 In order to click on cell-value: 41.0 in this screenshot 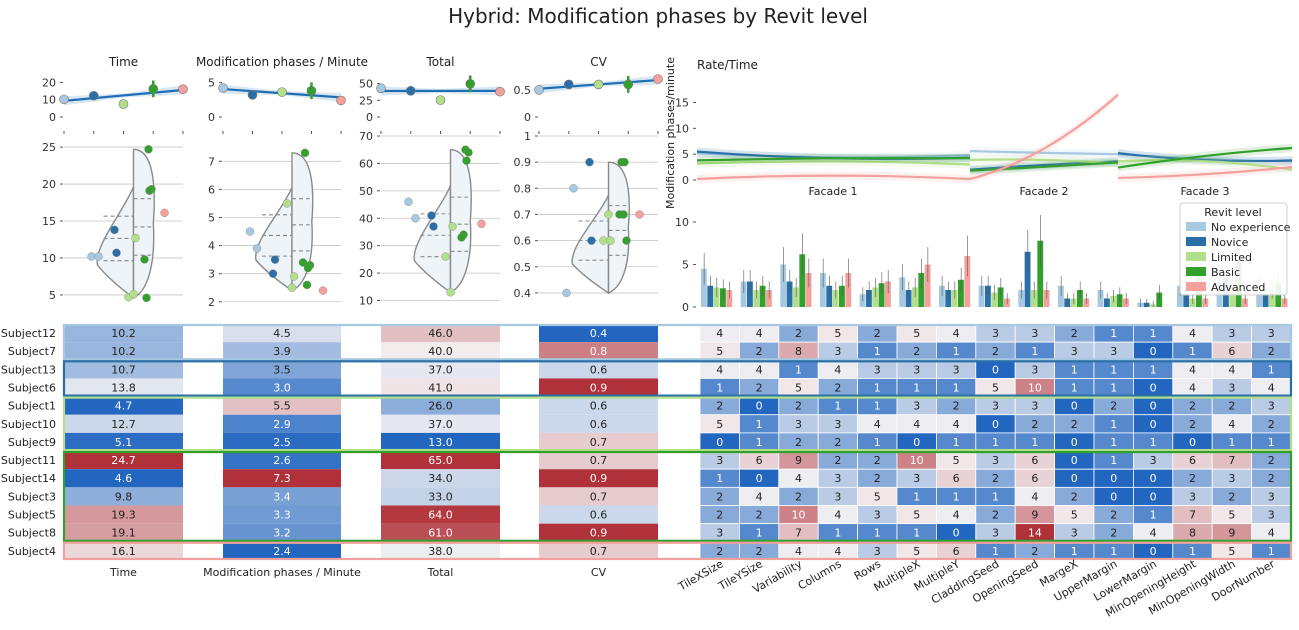, I will do `click(440, 387)`.